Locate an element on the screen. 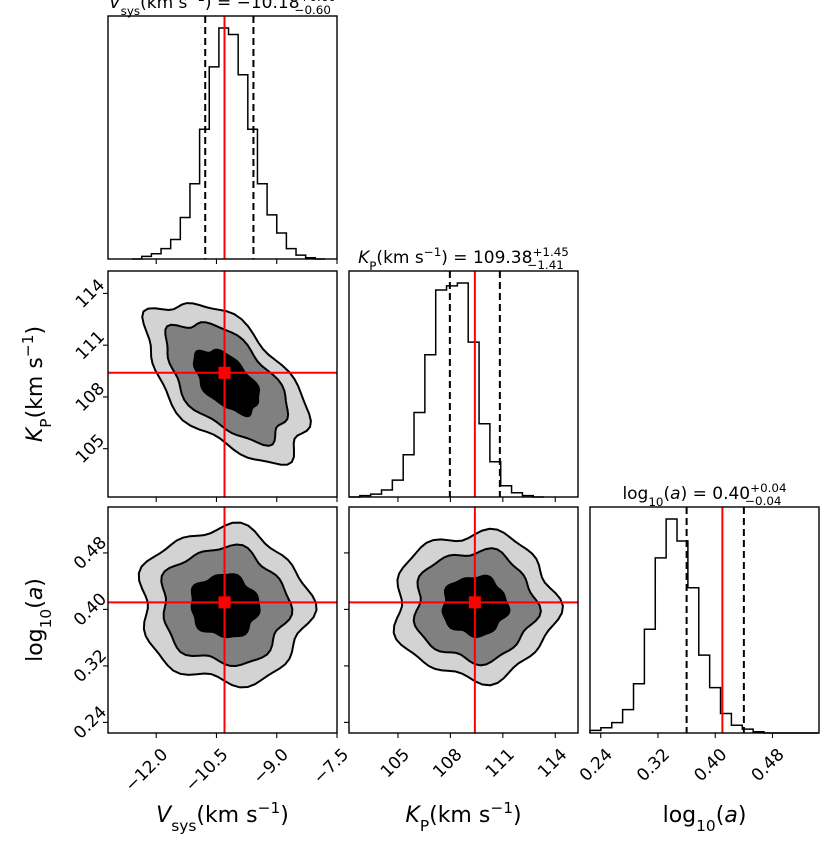  panel-title-kp: KP(km s−1) = 109.38+1.45 −1.41 is located at coordinates (463, 259).